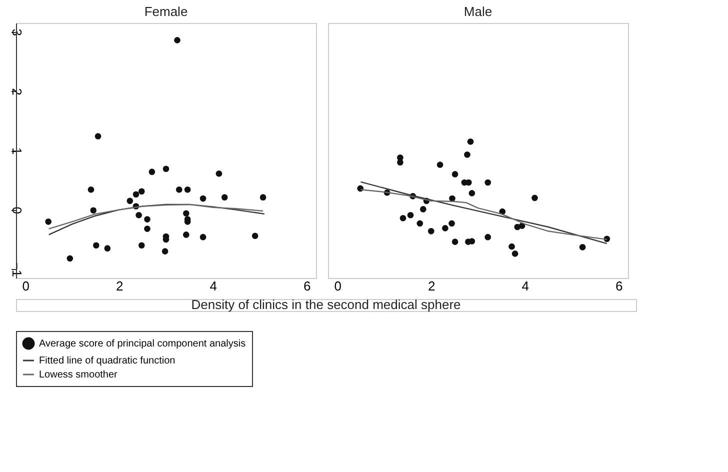 This screenshot has width=728, height=472. Describe the element at coordinates (326, 304) in the screenshot. I see `x-axis-title: Density of clinics in the second medical sphere` at that location.